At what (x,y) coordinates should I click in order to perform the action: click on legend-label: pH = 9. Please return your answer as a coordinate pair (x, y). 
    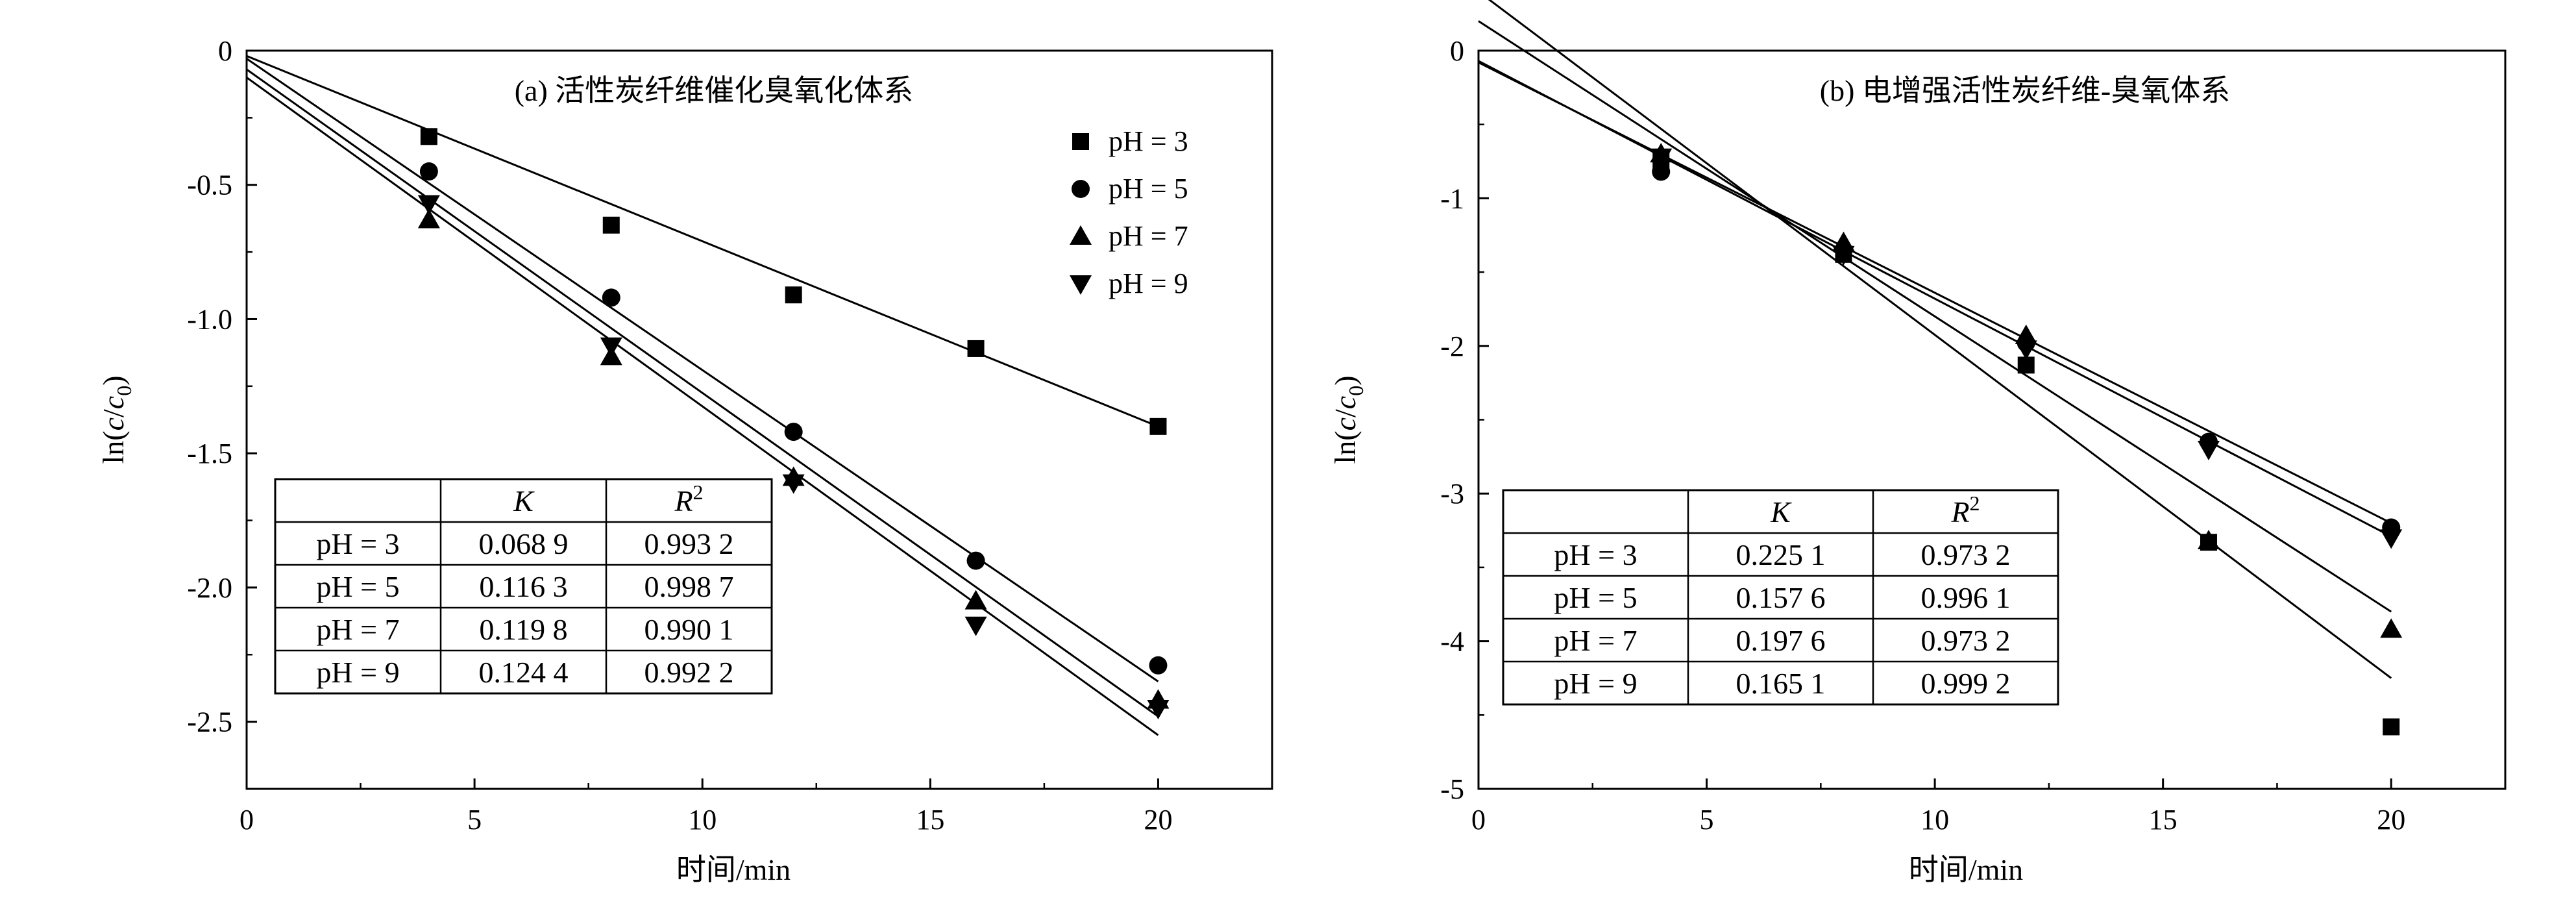
    Looking at the image, I should click on (1148, 283).